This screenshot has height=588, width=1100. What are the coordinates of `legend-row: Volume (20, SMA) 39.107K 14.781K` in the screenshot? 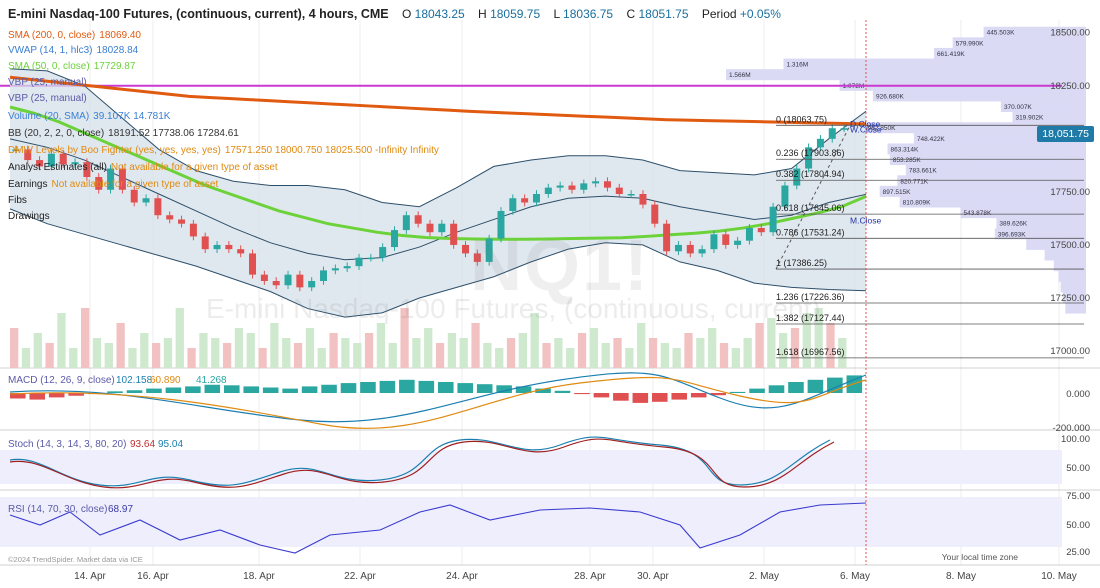 It's located at (89, 117).